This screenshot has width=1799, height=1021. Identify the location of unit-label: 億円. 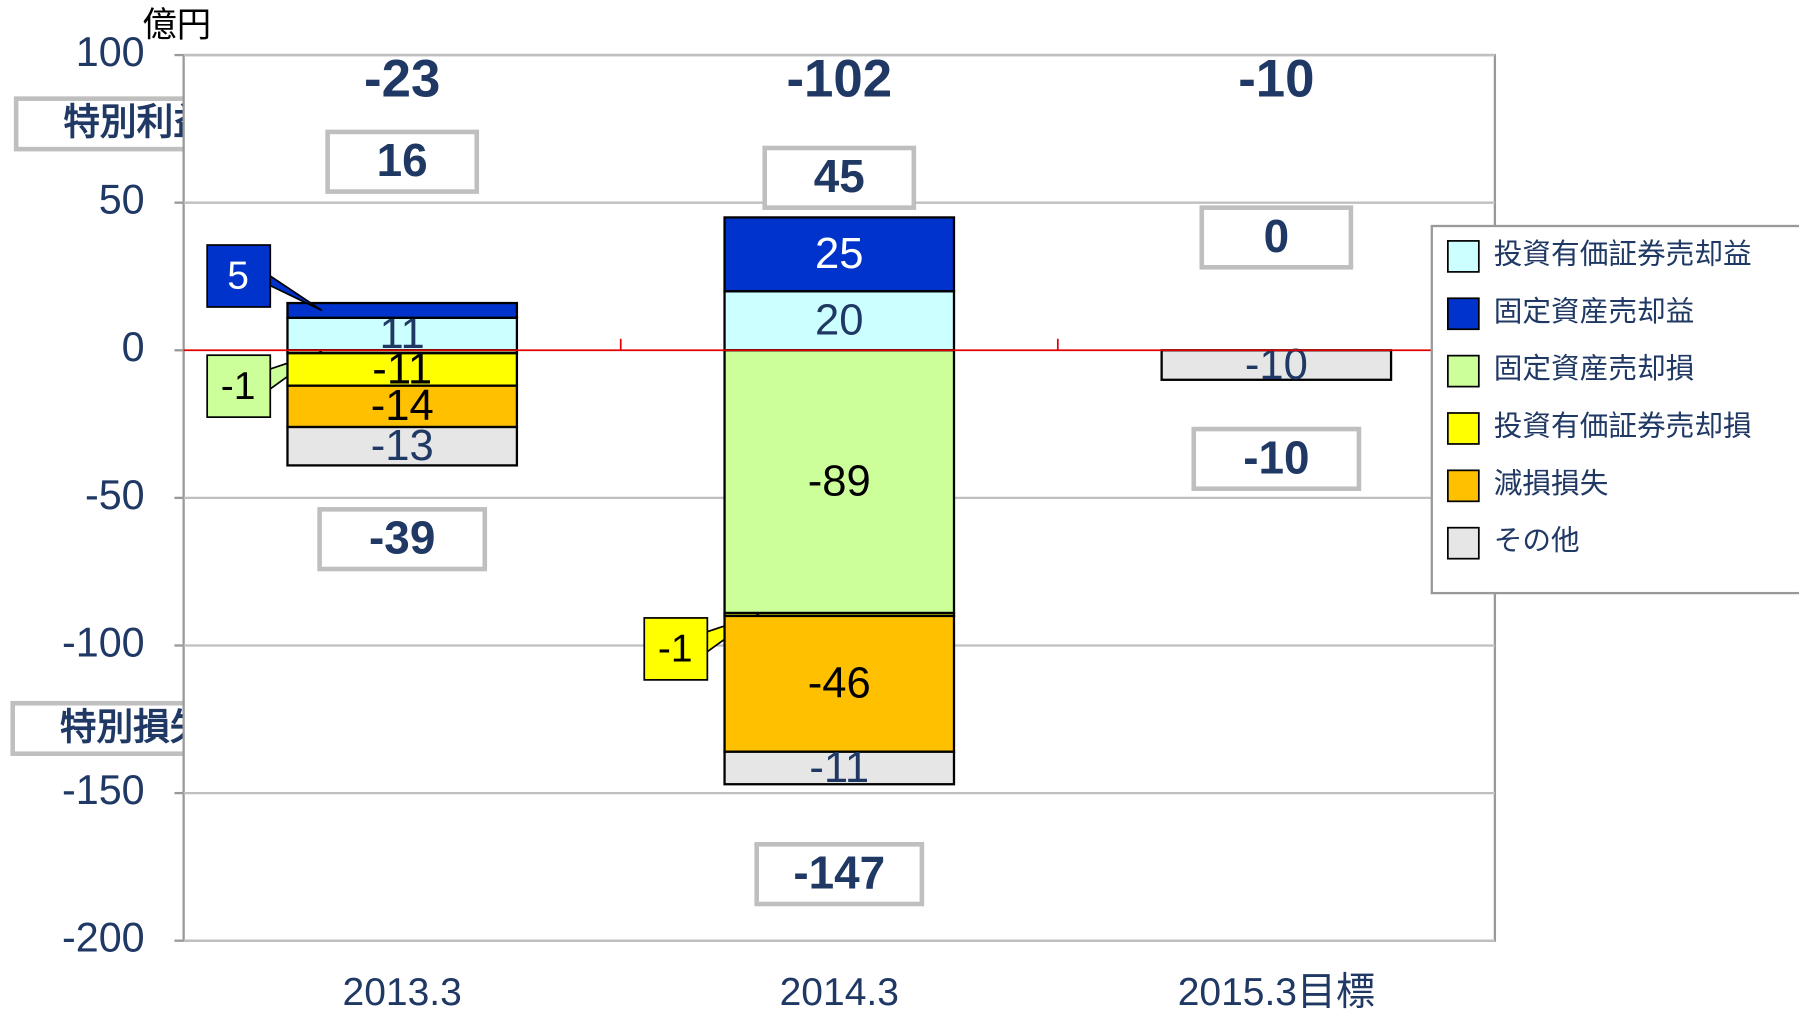
(176, 26).